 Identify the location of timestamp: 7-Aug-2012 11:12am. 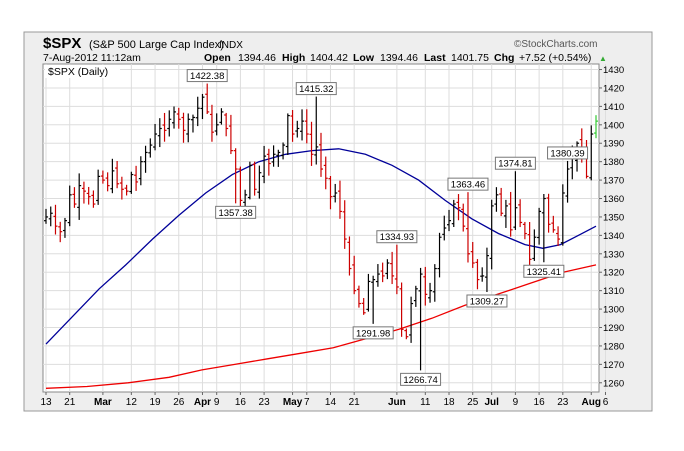
(92, 58).